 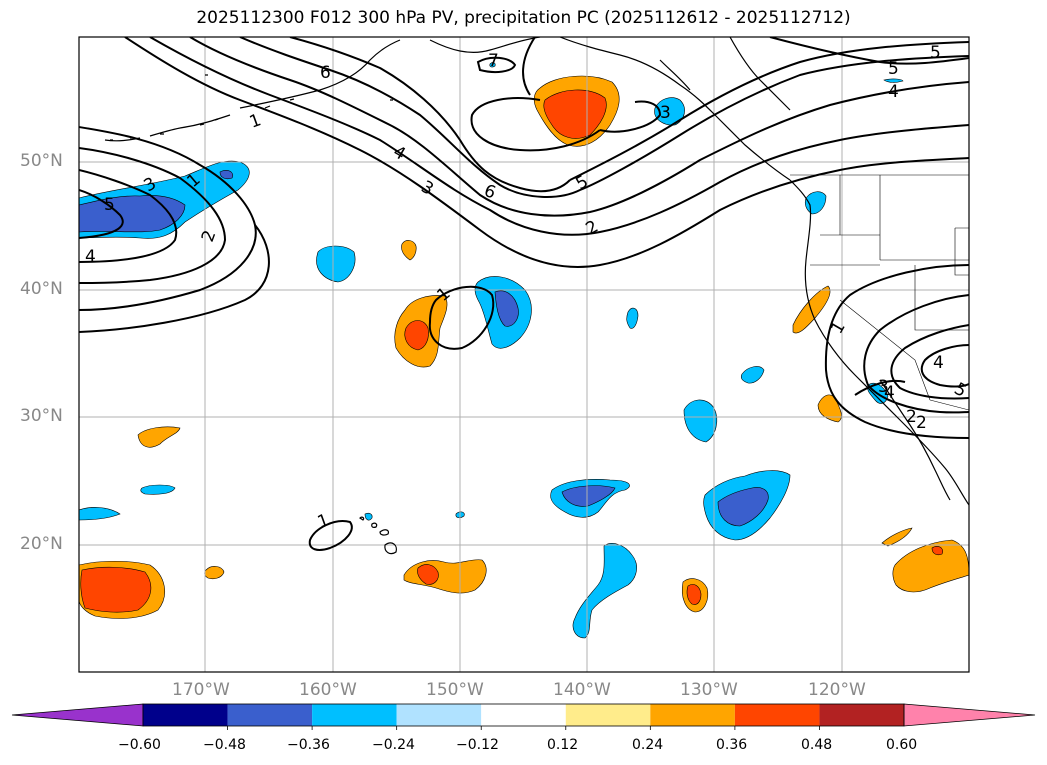 I want to click on lat-label-20n: 20°N, so click(x=41, y=544).